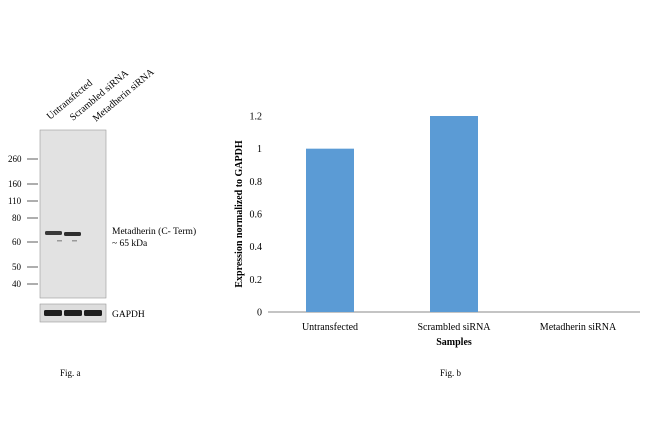 The width and height of the screenshot is (650, 434). I want to click on marker-label: 60, so click(17, 242).